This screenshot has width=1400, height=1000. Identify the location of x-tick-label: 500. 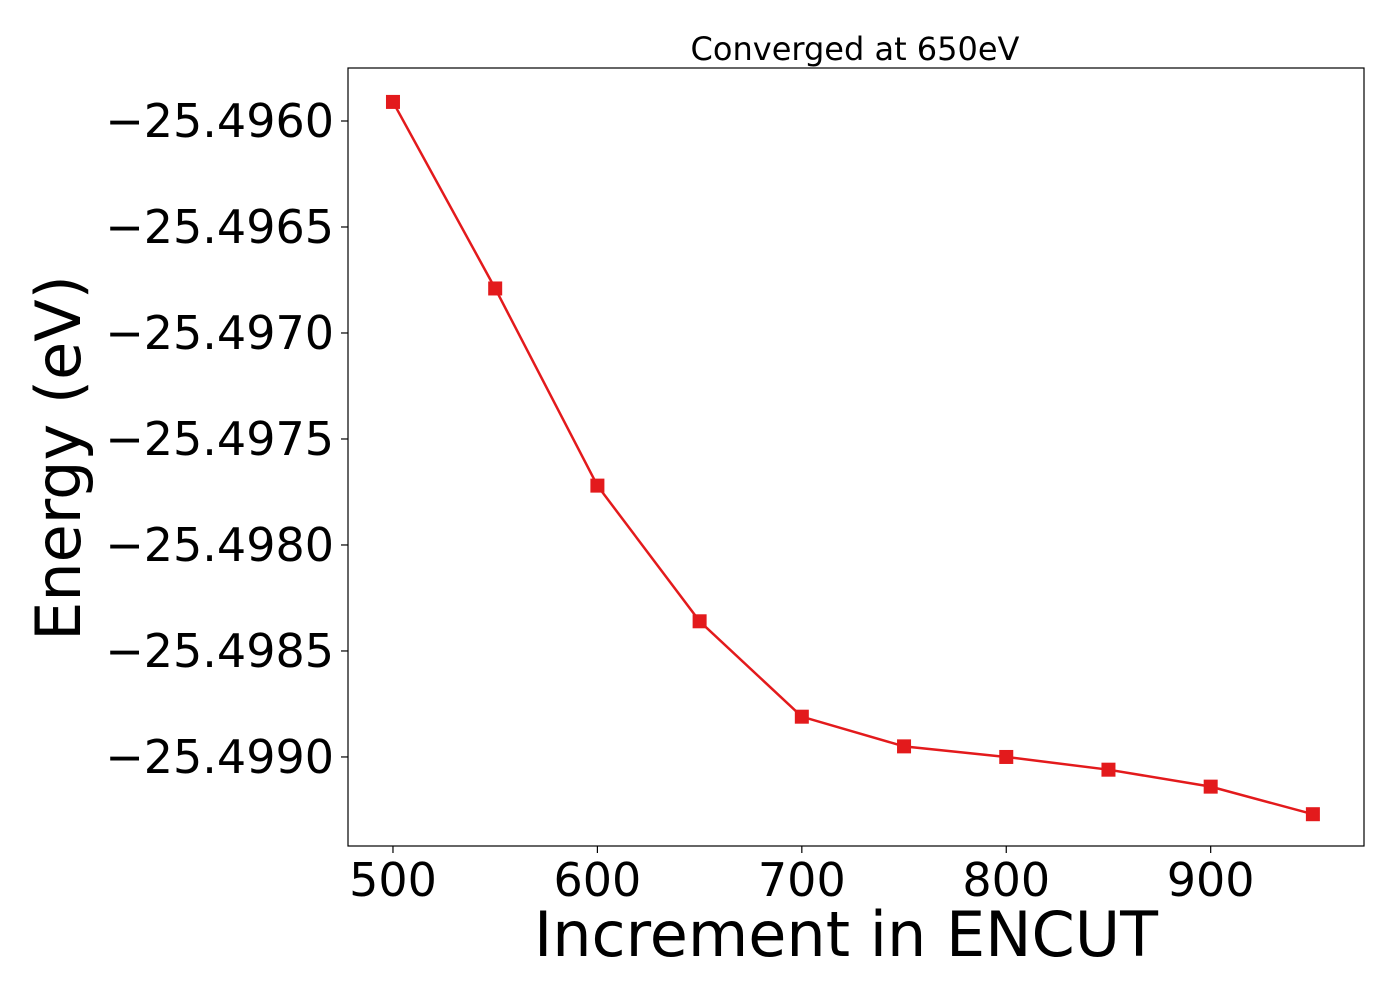
(393, 880).